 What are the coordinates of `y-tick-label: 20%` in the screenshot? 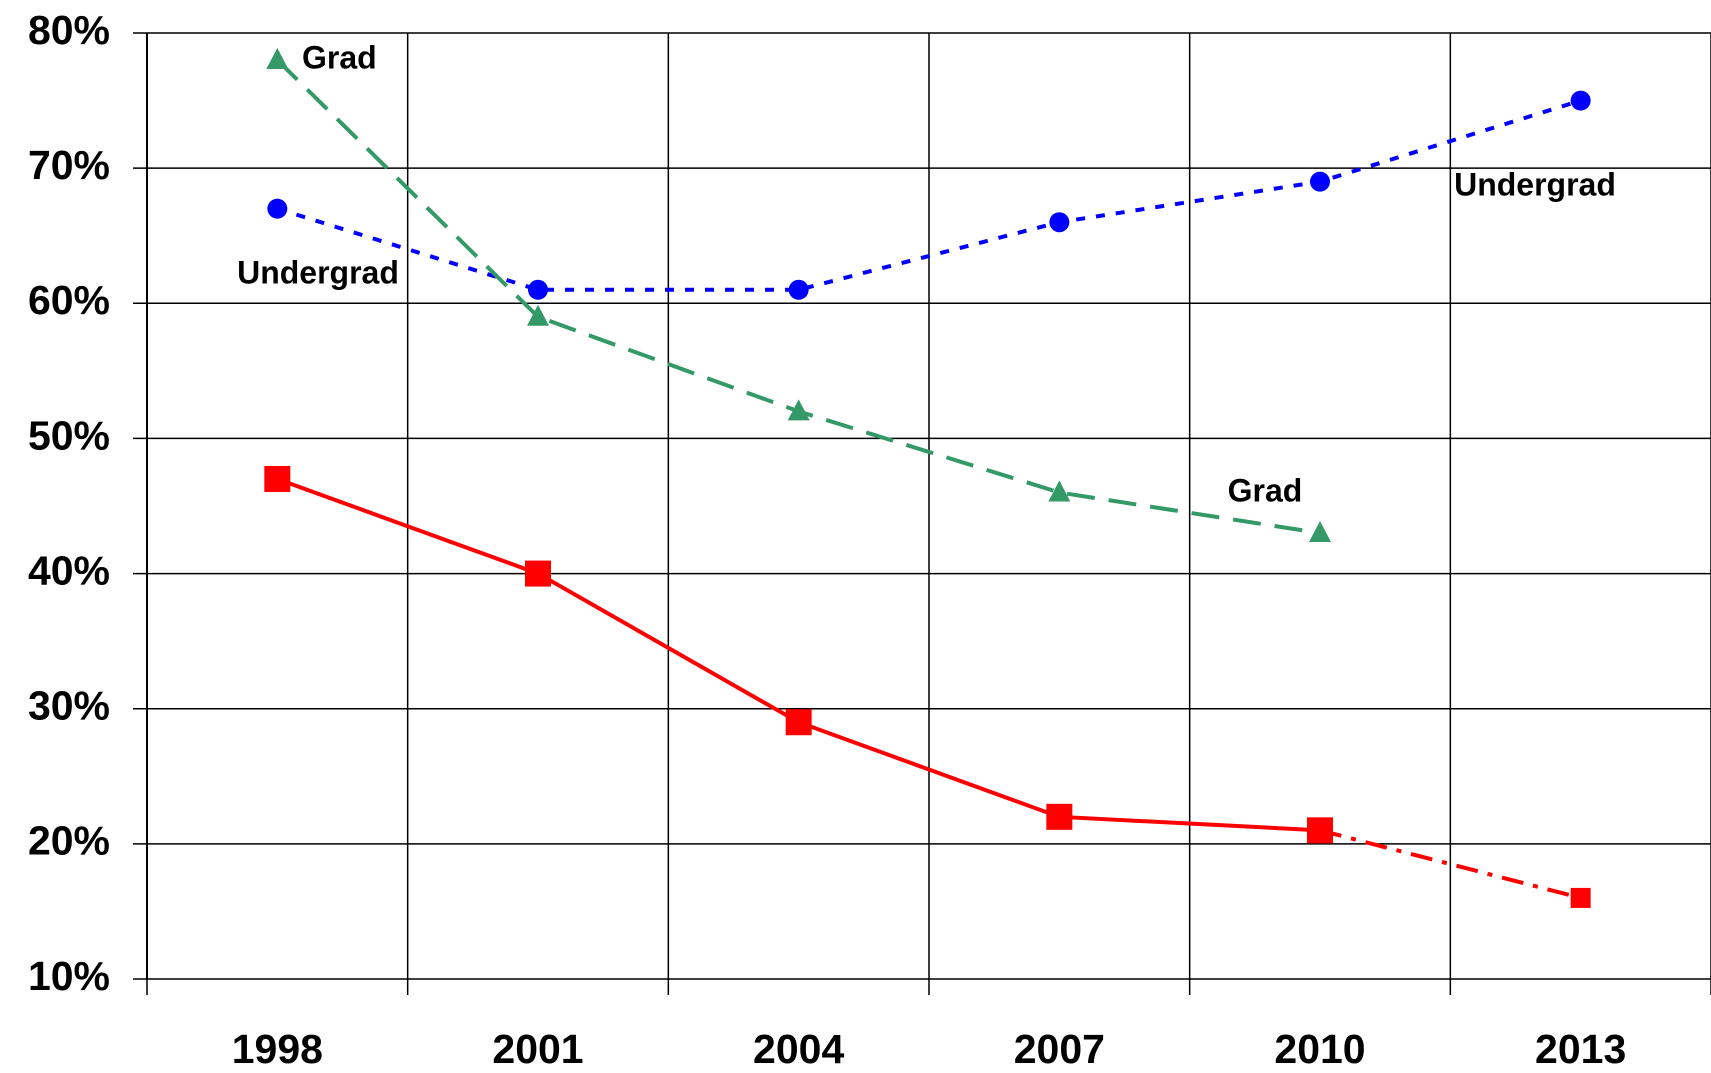 It's located at (69, 841).